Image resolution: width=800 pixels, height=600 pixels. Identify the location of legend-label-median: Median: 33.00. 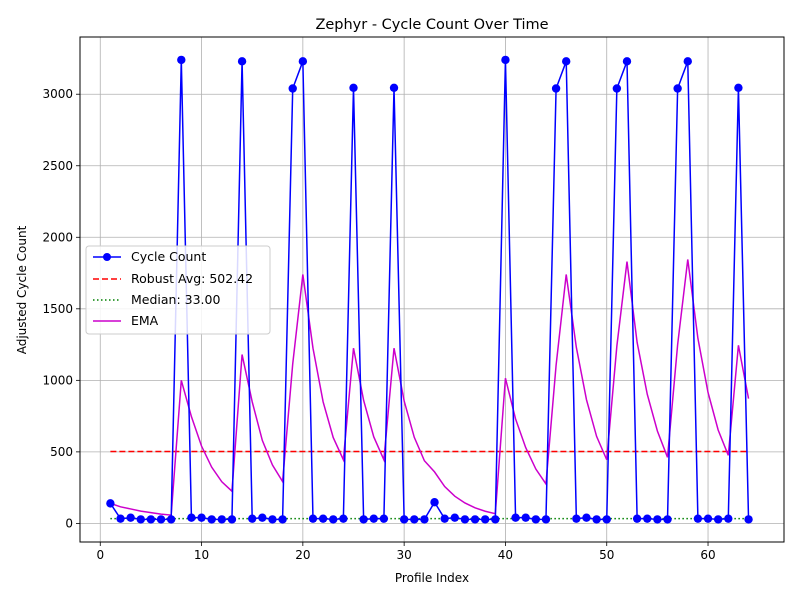
(175, 299).